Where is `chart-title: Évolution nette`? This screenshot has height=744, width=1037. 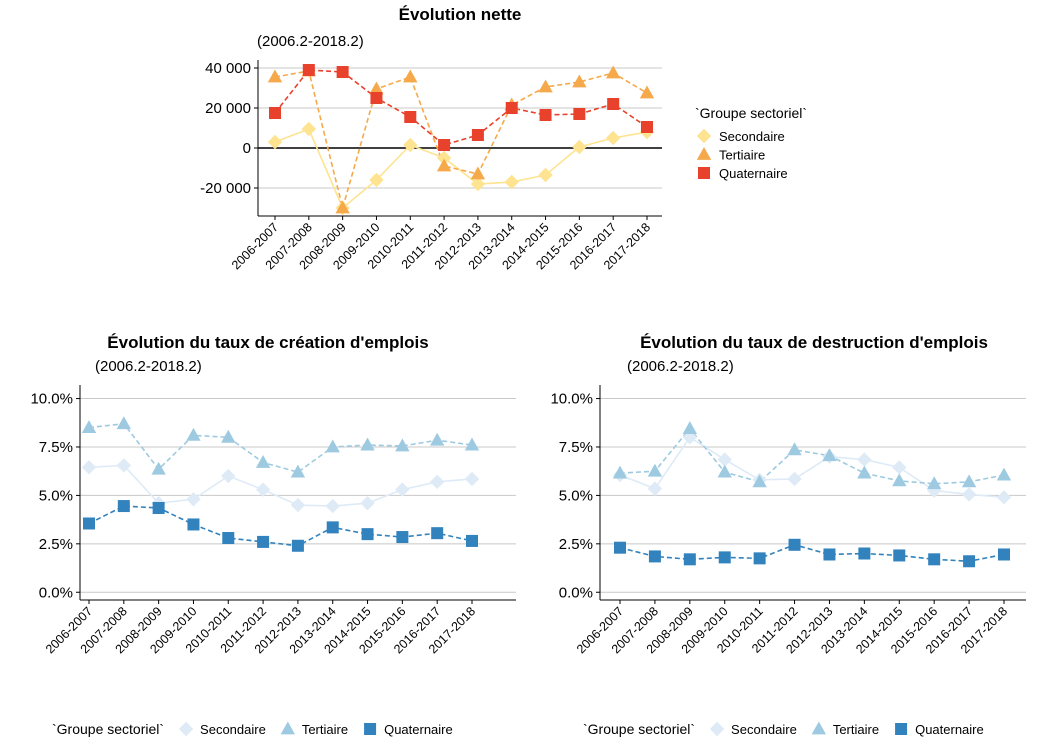 chart-title: Évolution nette is located at coordinates (460, 14).